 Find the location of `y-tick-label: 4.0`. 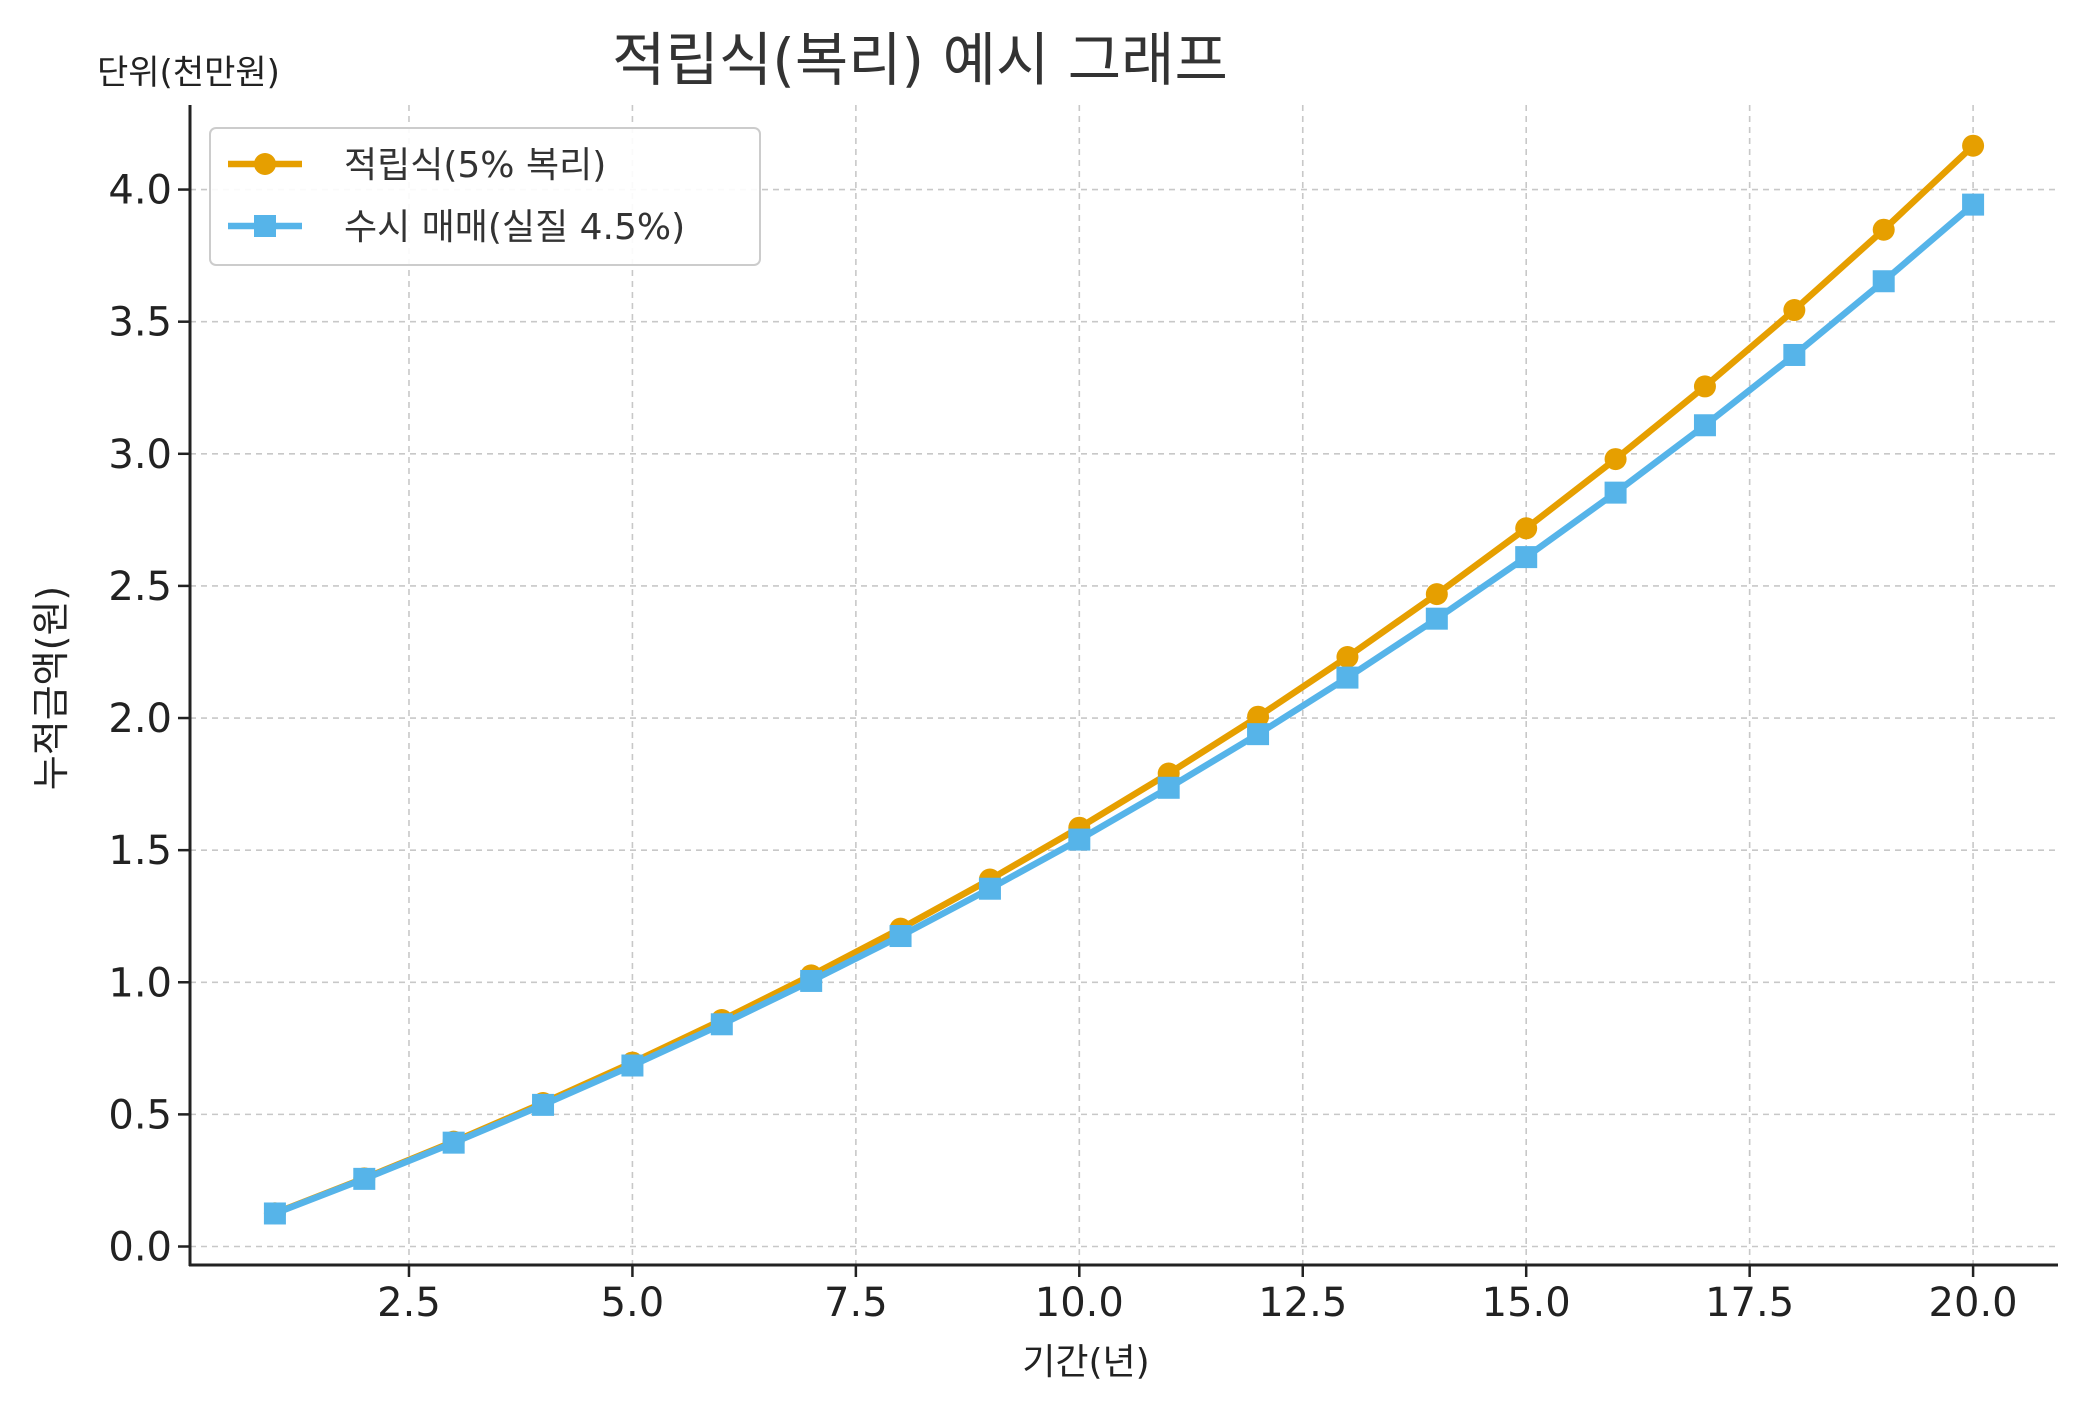

y-tick-label: 4.0 is located at coordinates (140, 191).